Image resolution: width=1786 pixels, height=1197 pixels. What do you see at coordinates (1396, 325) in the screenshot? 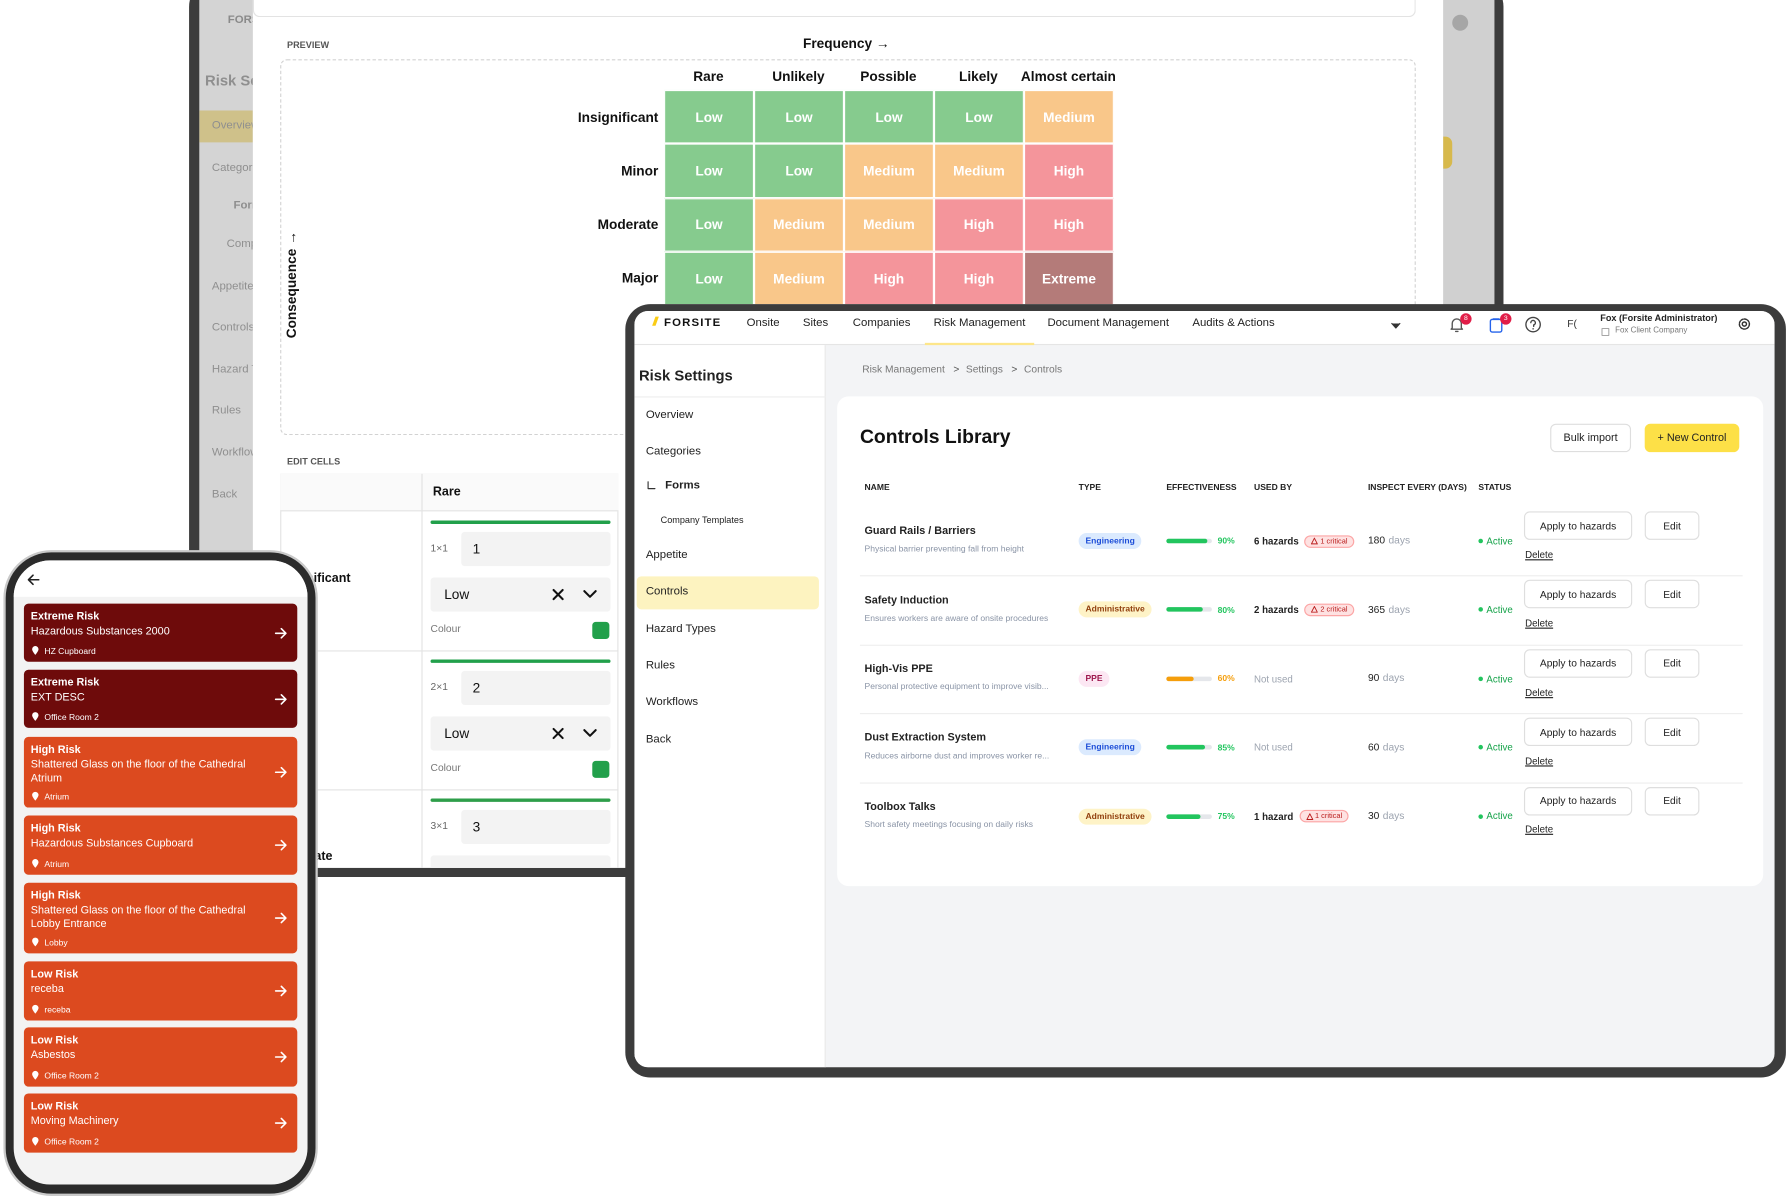
I see `dropdown-chevron` at bounding box center [1396, 325].